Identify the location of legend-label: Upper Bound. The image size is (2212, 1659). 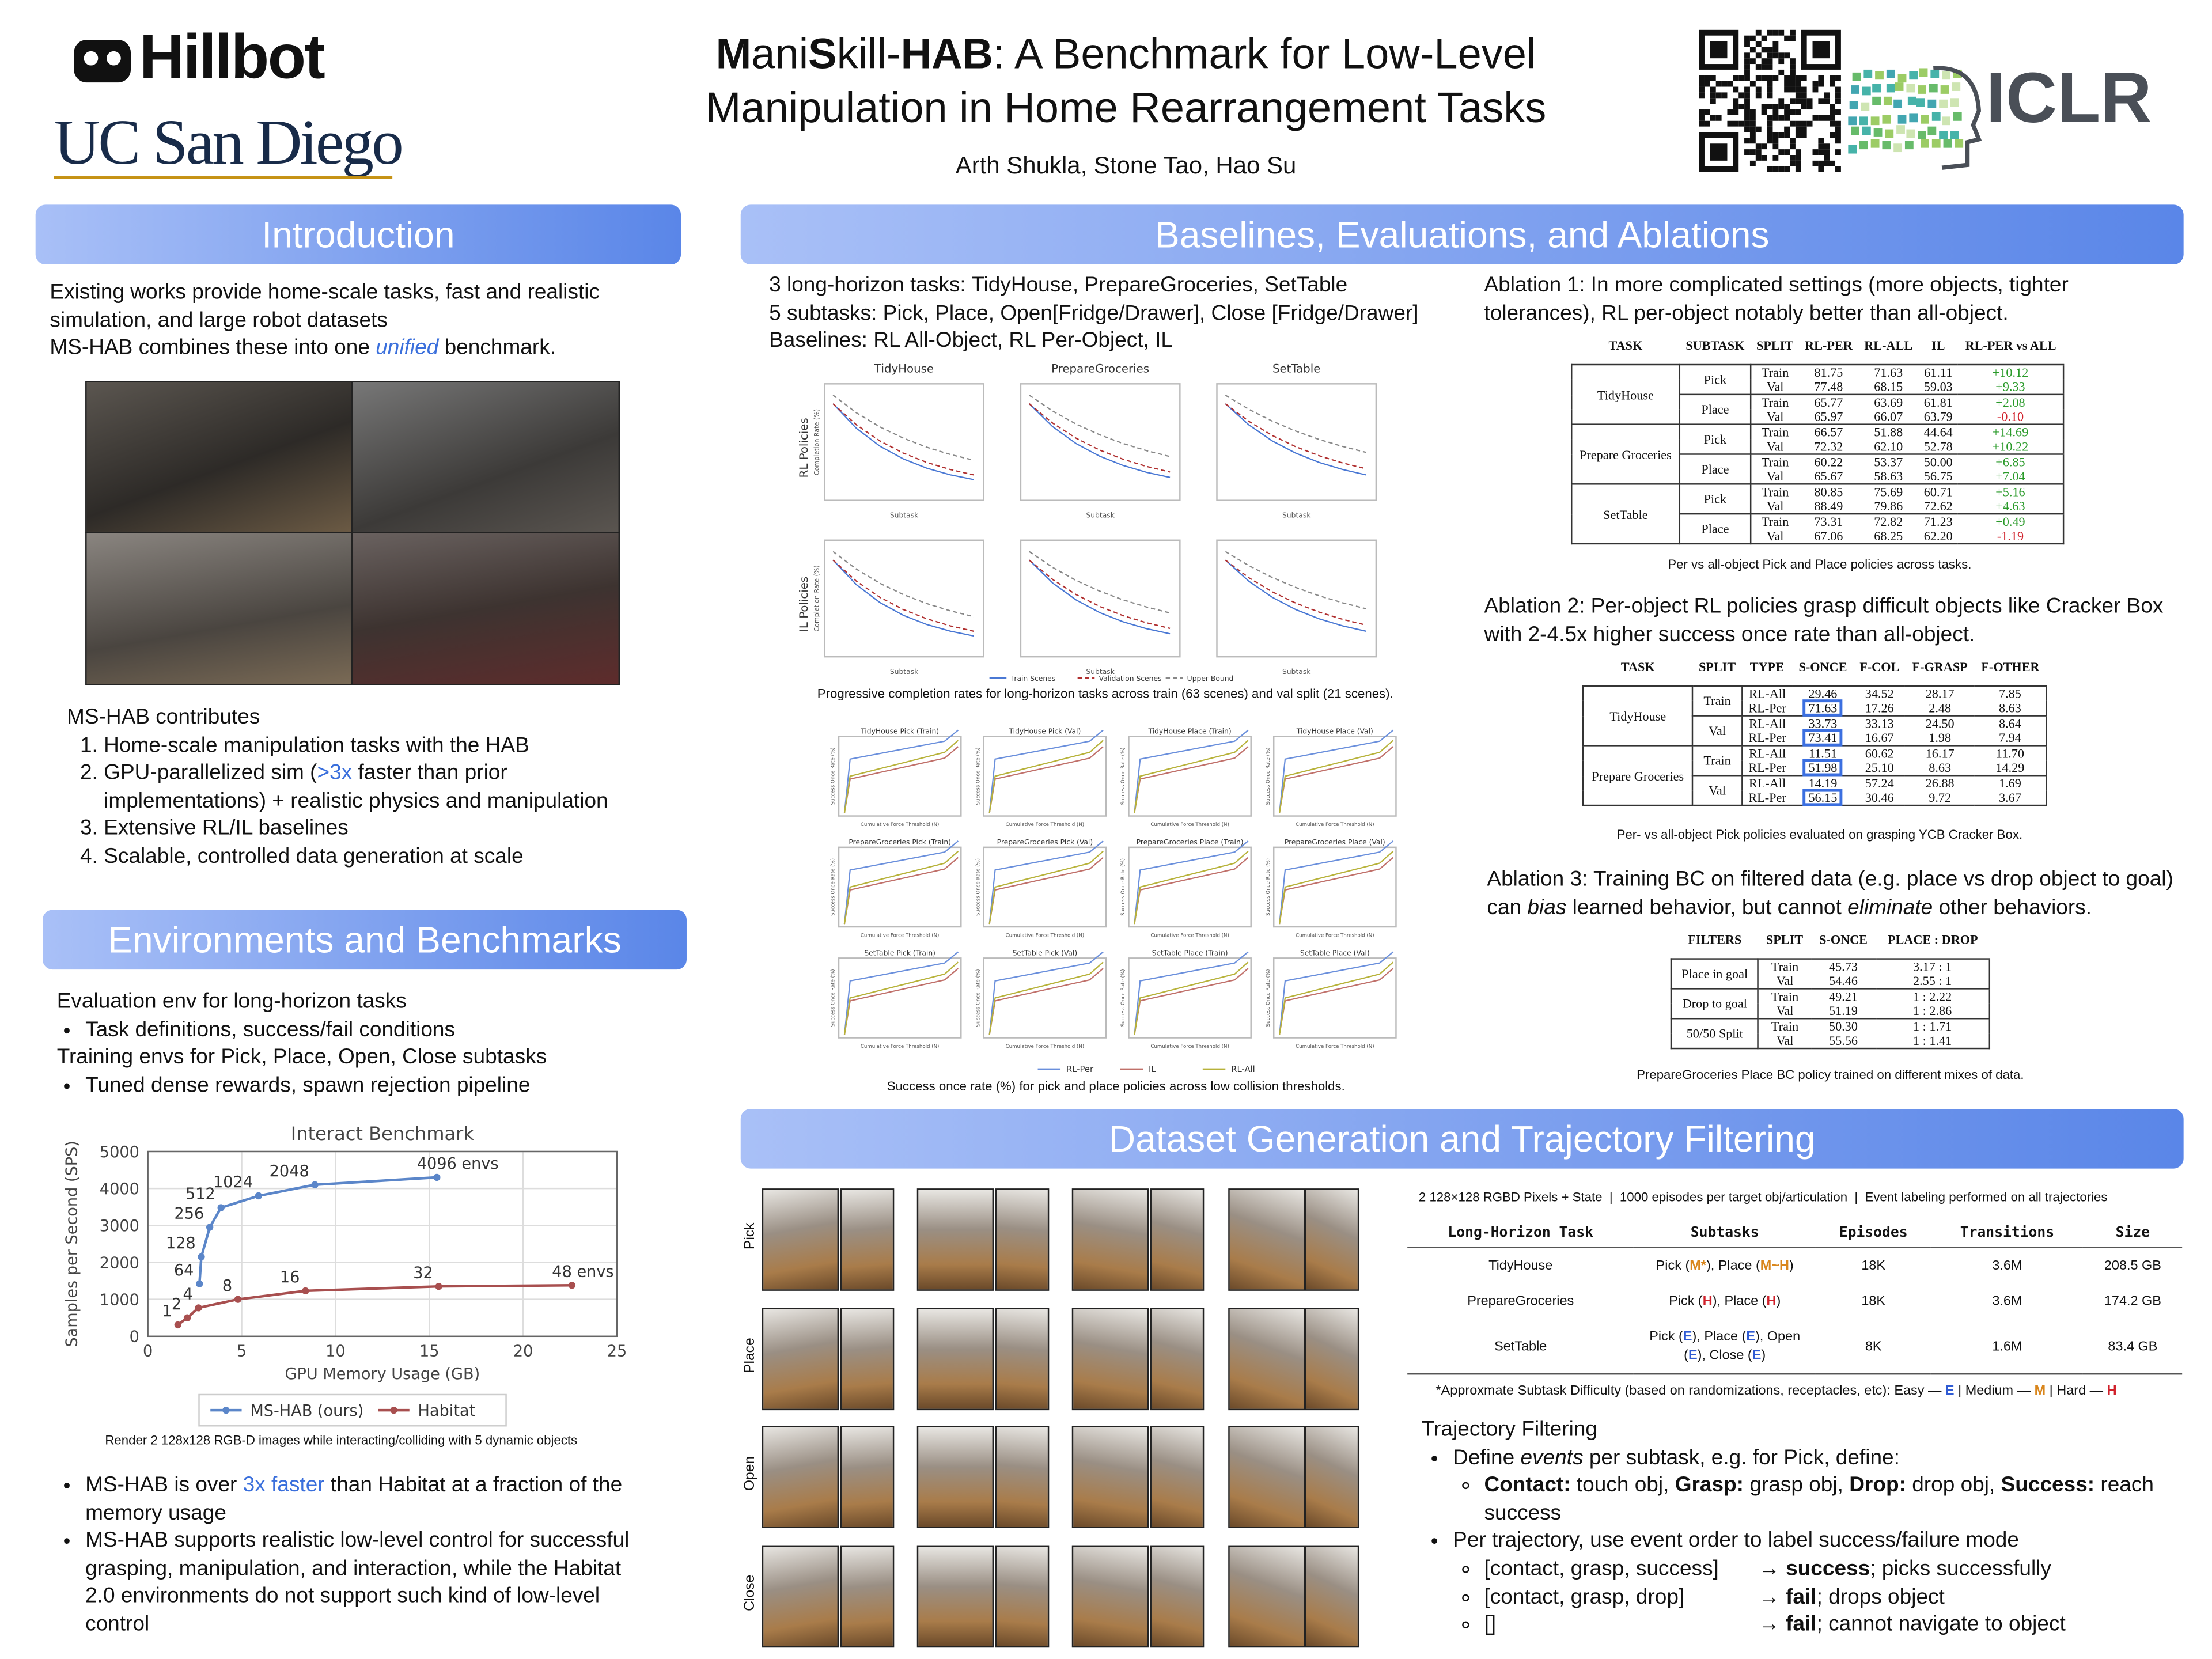
(1210, 679).